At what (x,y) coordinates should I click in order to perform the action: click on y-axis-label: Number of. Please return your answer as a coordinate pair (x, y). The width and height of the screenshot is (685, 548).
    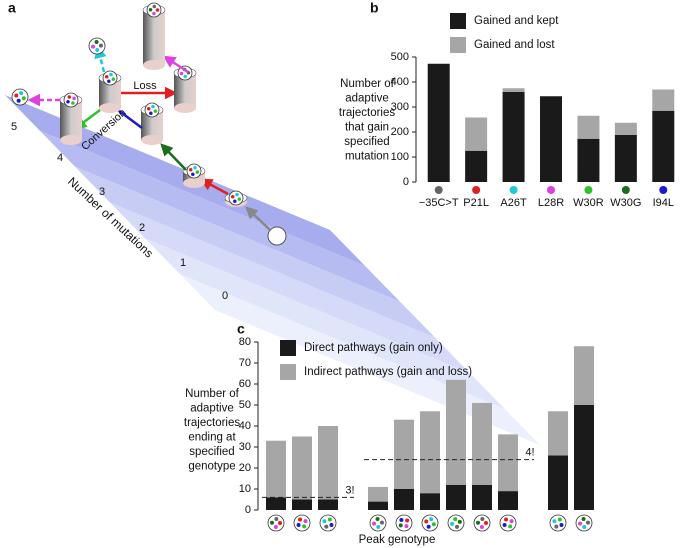
    Looking at the image, I should click on (212, 394).